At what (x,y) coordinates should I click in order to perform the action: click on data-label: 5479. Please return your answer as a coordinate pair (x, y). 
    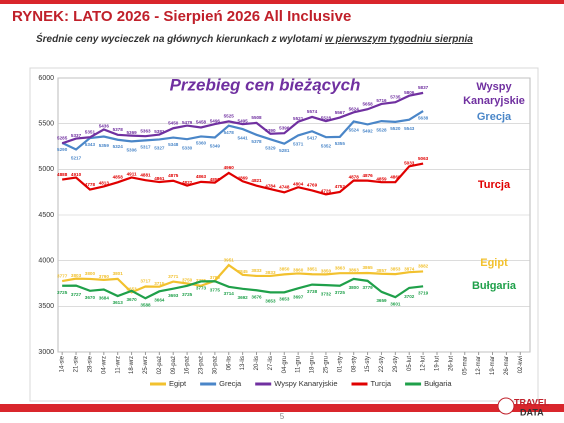
    Looking at the image, I should click on (187, 122).